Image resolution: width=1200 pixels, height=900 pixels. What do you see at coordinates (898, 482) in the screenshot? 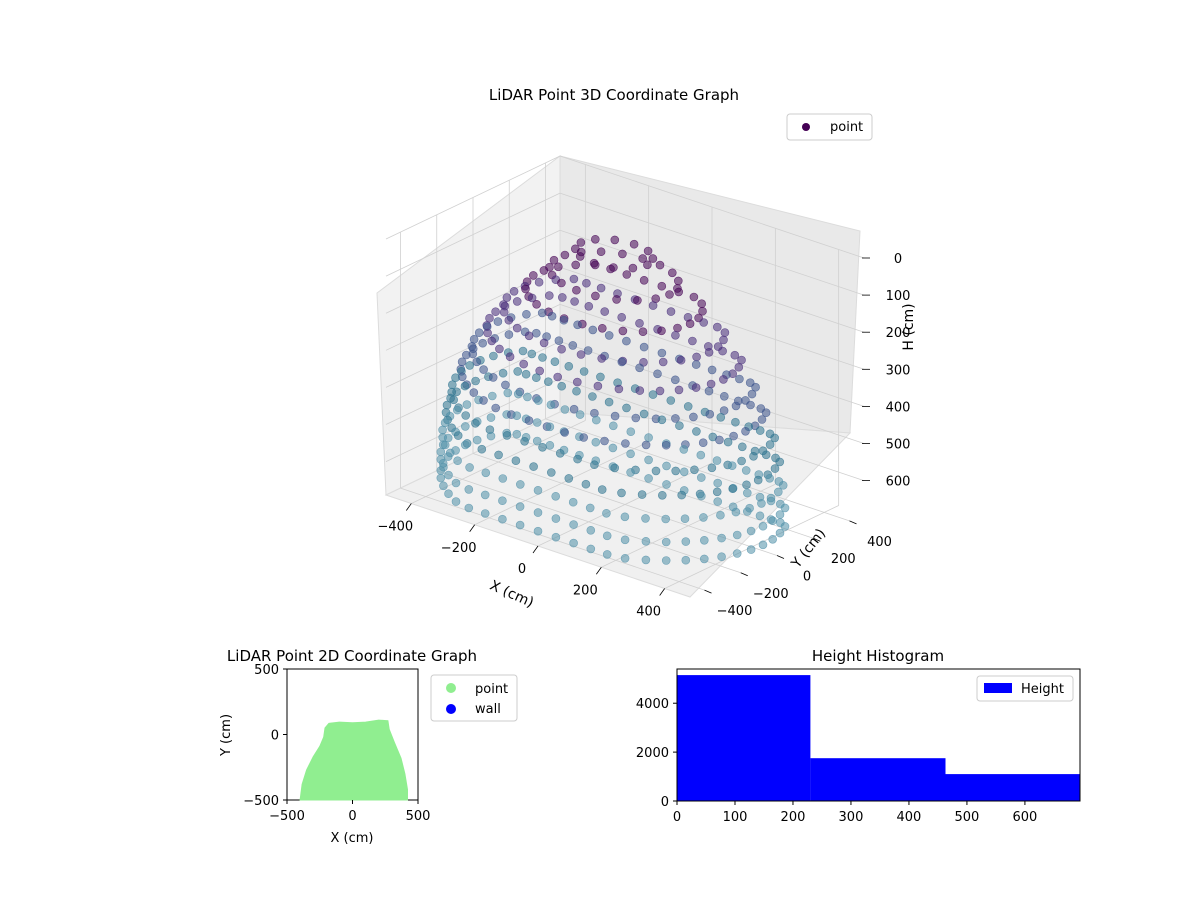
I see `z-tick-label: 600` at bounding box center [898, 482].